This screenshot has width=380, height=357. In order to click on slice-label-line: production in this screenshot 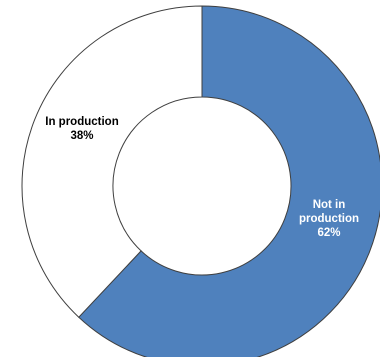, I will do `click(329, 219)`.